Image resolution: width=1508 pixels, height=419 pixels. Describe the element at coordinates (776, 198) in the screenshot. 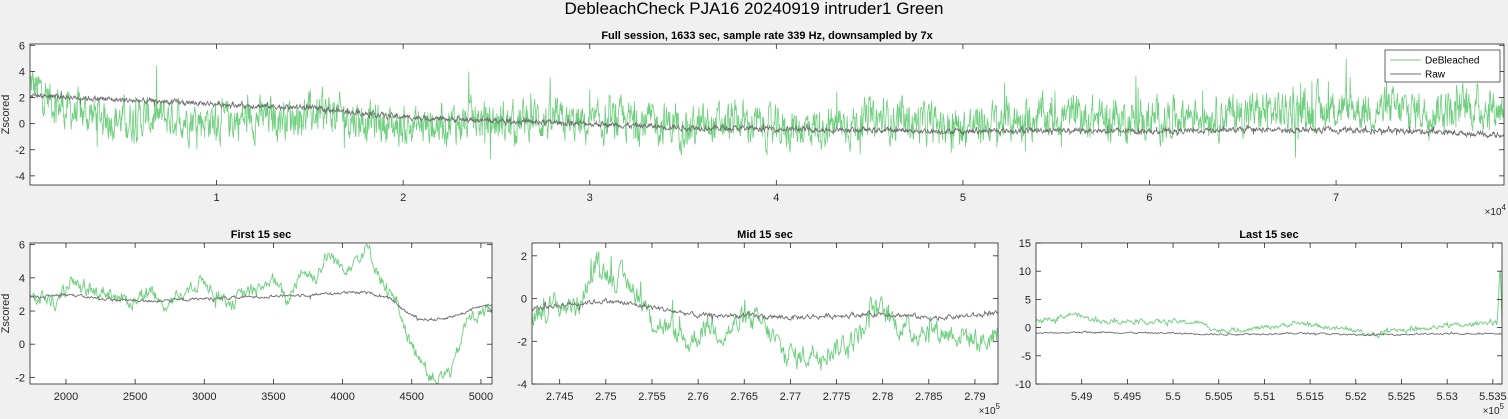

I see `x-tick-label: 4` at that location.